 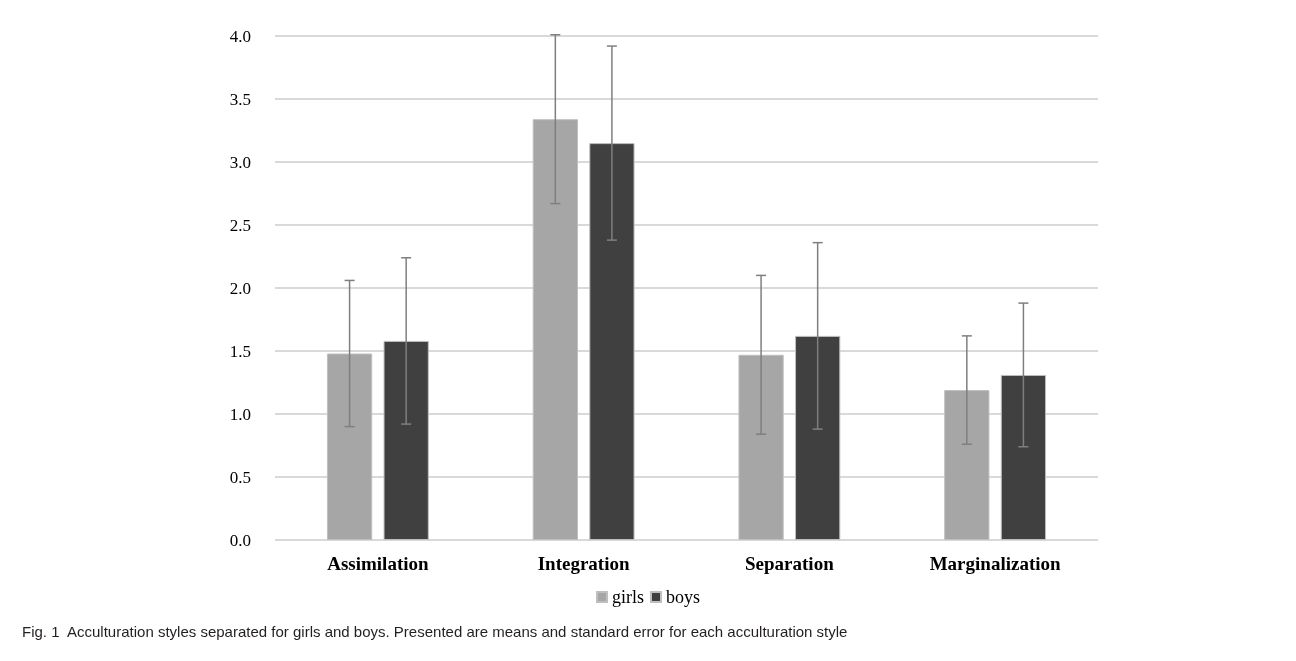 What do you see at coordinates (628, 597) in the screenshot?
I see `legend-label: girls` at bounding box center [628, 597].